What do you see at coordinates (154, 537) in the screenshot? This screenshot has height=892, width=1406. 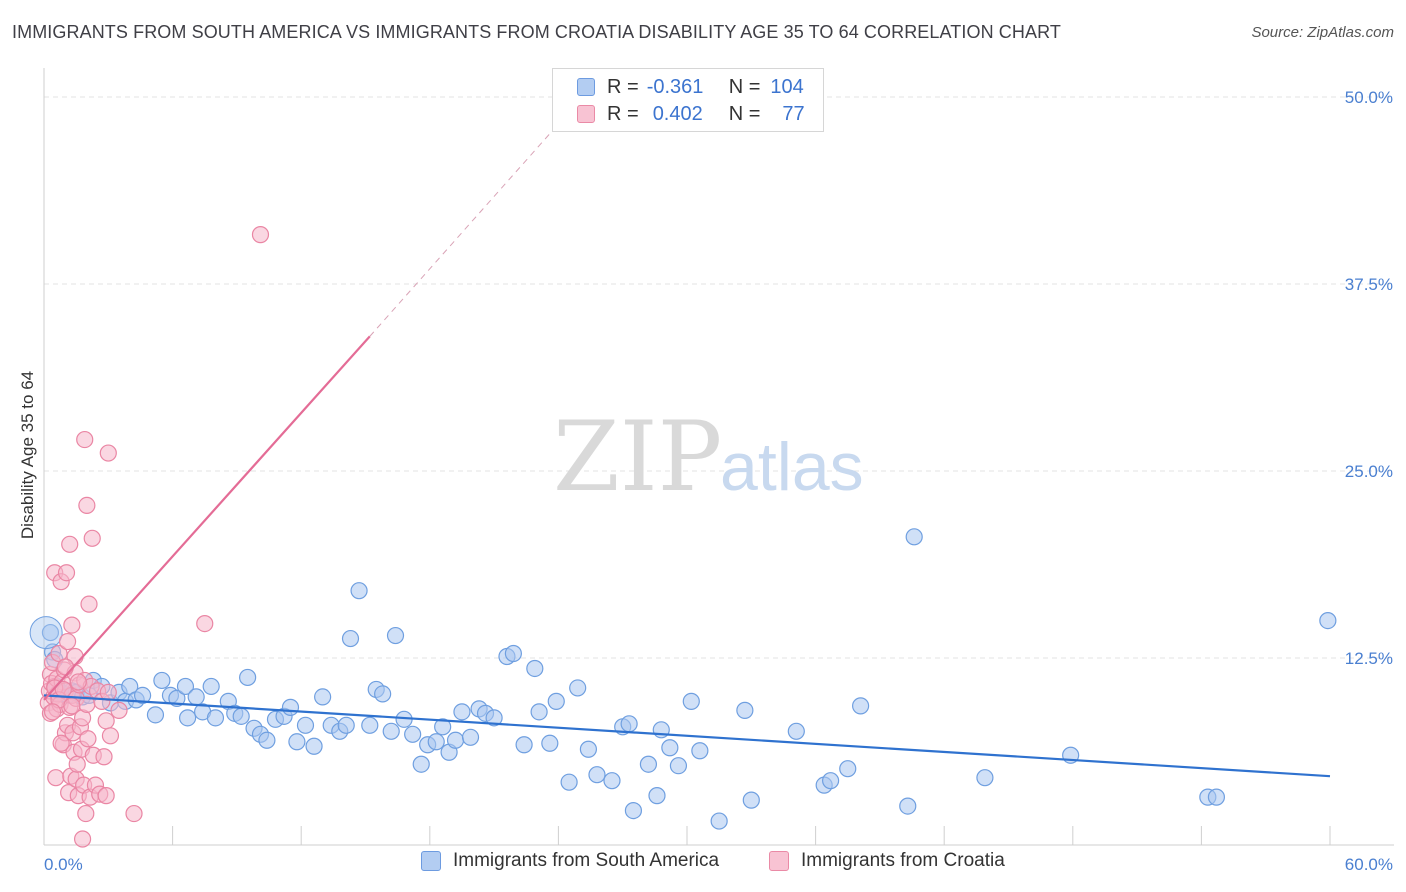 I see `series-croatia-points` at bounding box center [154, 537].